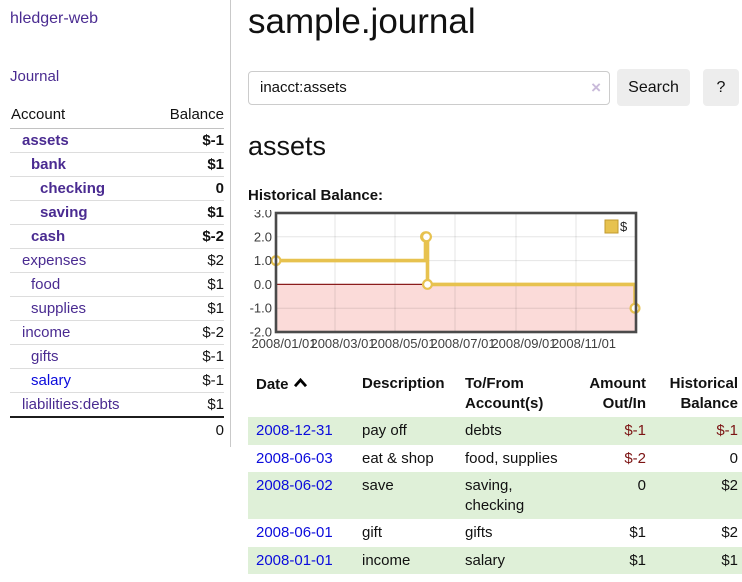  I want to click on clear-search-icon: ×, so click(596, 87).